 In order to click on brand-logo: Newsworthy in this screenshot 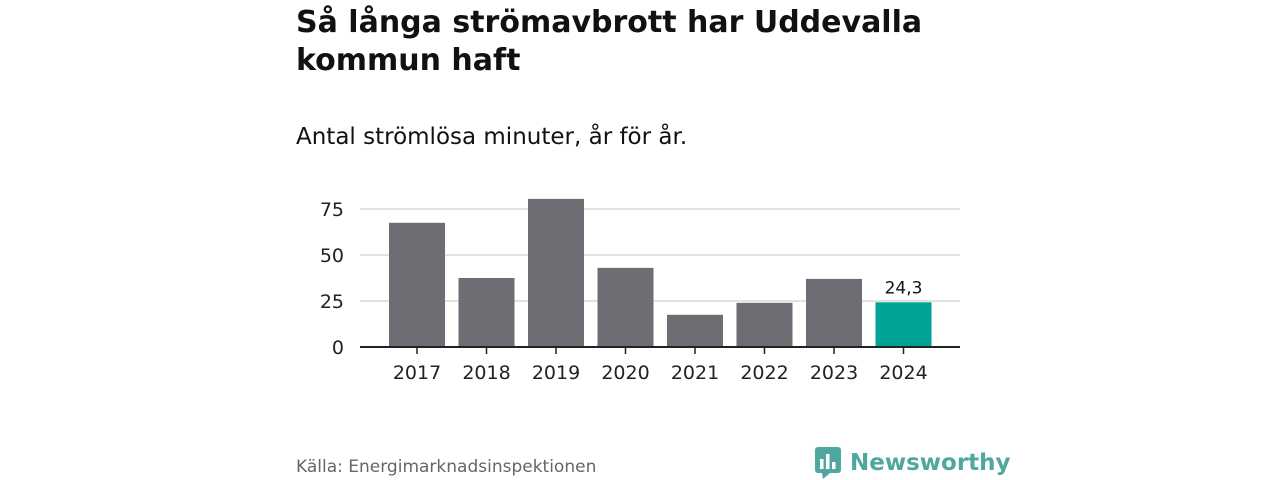, I will do `click(912, 463)`.